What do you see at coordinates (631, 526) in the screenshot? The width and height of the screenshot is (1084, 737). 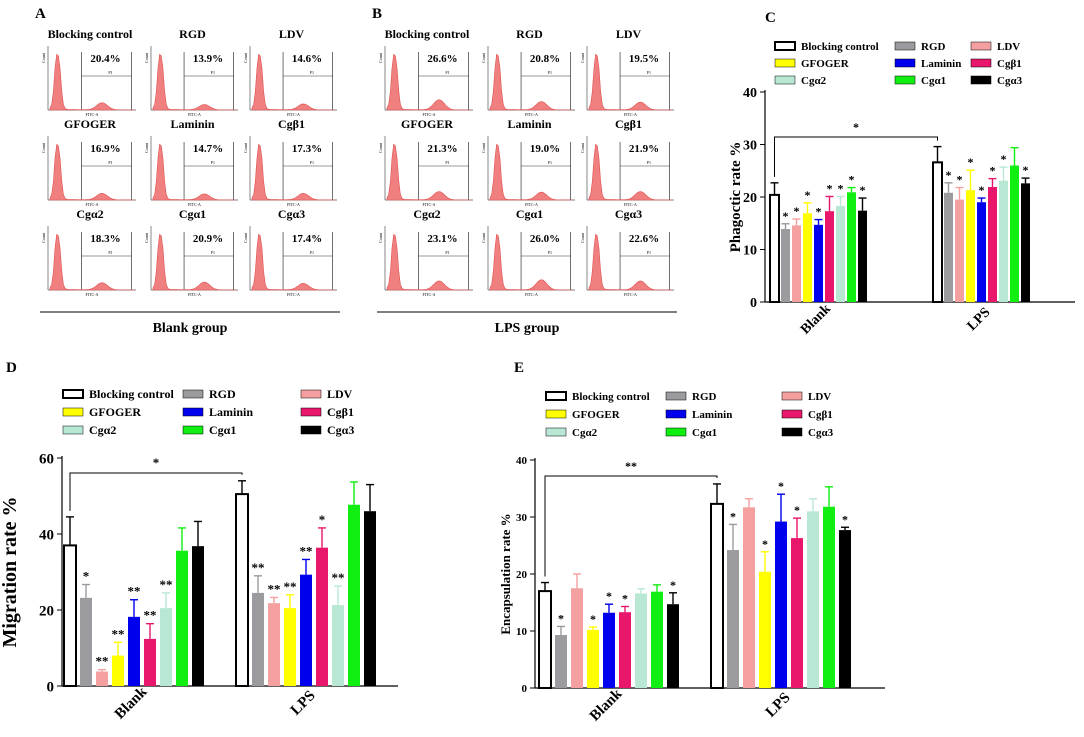 I see `significance-bracket` at bounding box center [631, 526].